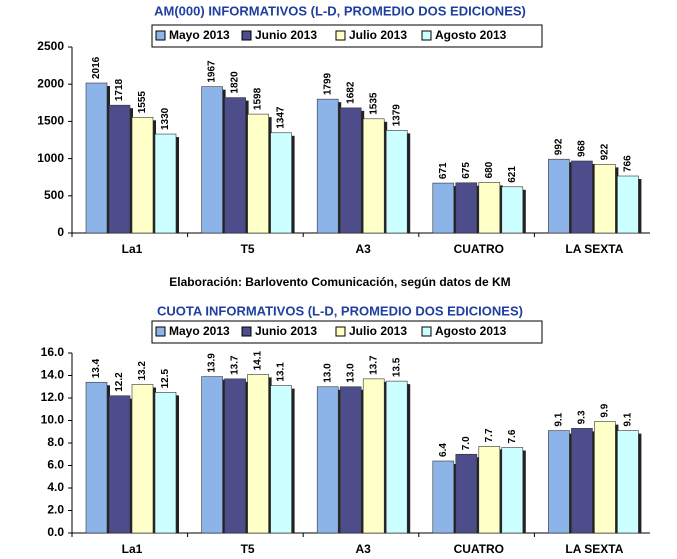 This screenshot has width=677, height=559. What do you see at coordinates (212, 71) in the screenshot?
I see `value-label: 1967` at bounding box center [212, 71].